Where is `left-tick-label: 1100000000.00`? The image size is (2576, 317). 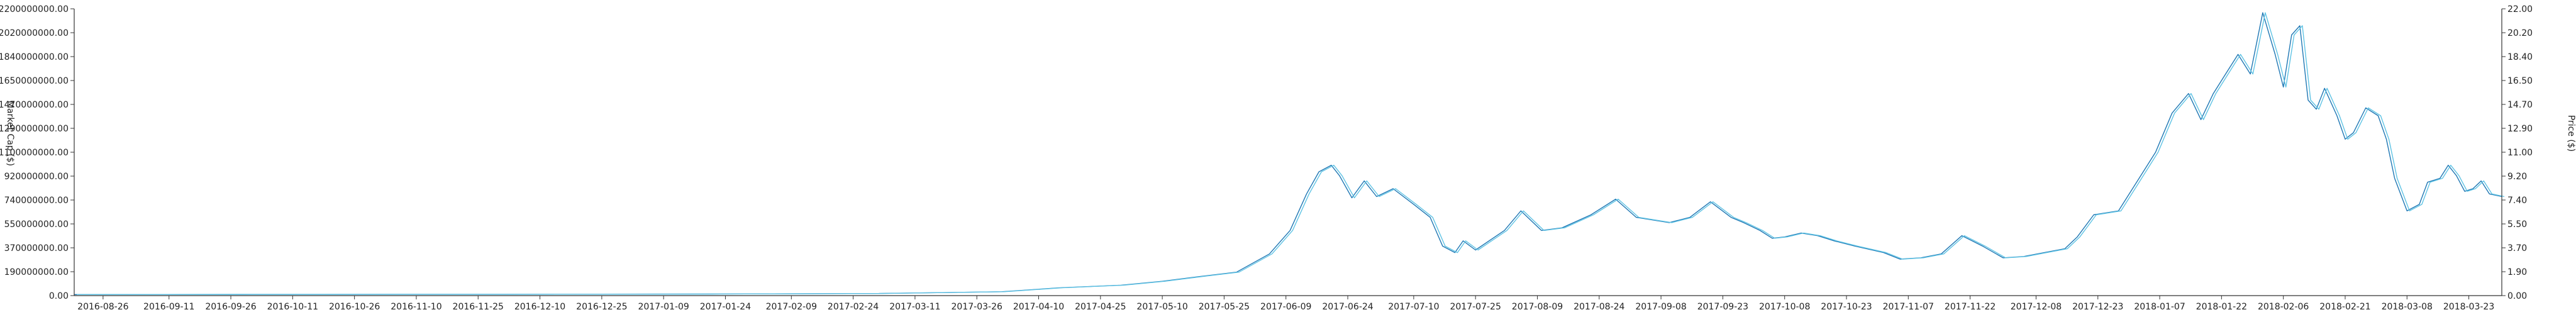 left-tick-label: 1100000000.00 is located at coordinates (34, 153).